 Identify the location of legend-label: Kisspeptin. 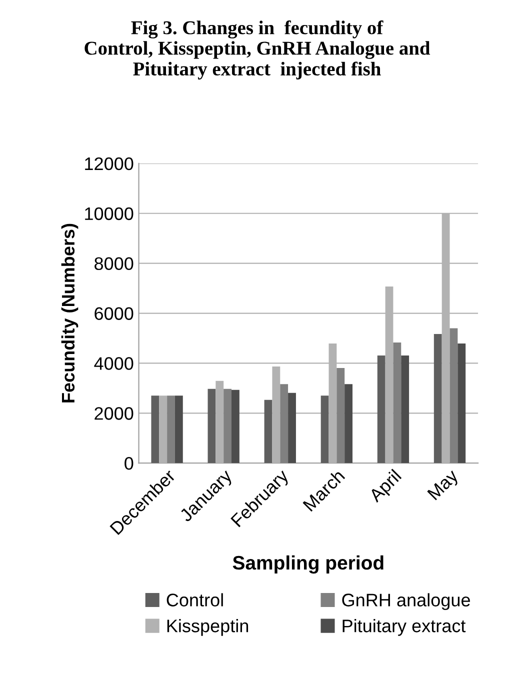
(207, 627).